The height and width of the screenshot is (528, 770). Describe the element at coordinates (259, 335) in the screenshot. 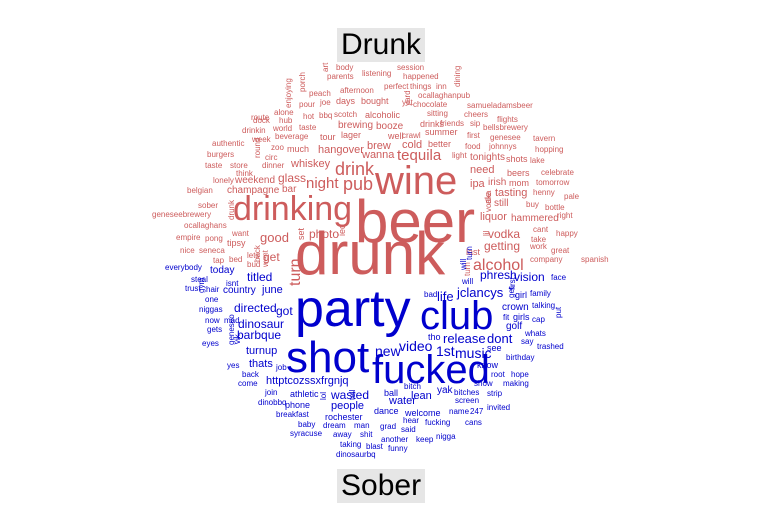

I see `sober-word: barbque` at that location.